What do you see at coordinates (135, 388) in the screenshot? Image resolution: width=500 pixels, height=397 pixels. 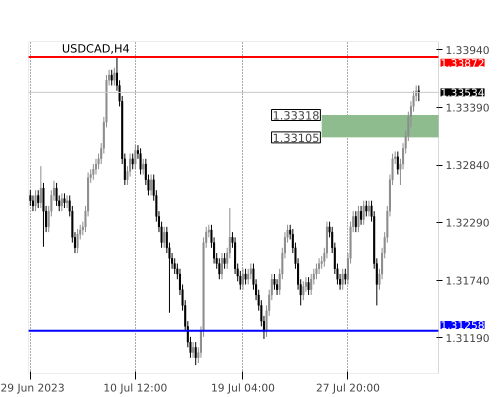 I see `x-tick-label: 10 Jul 12:00` at bounding box center [135, 388].